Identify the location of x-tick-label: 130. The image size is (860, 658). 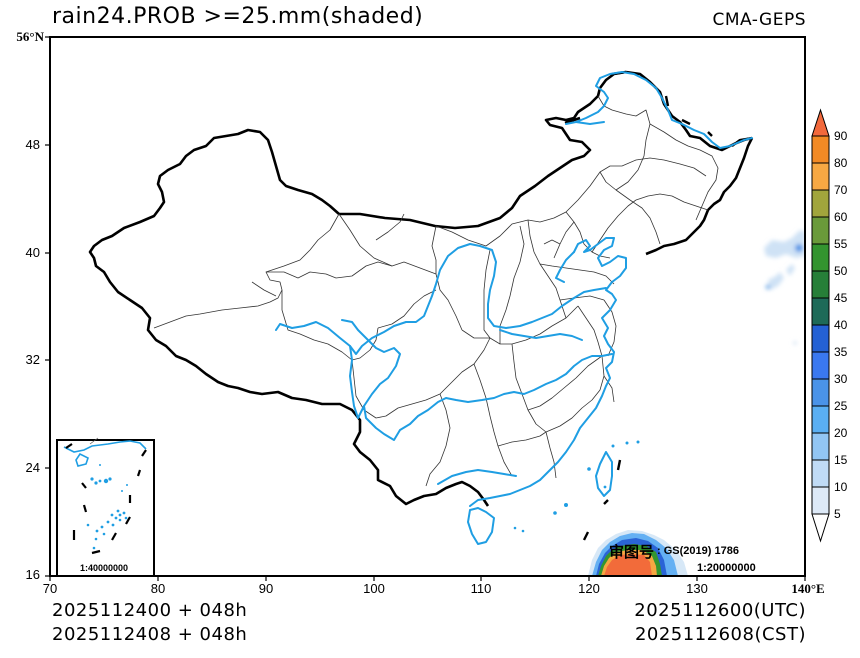
(697, 588).